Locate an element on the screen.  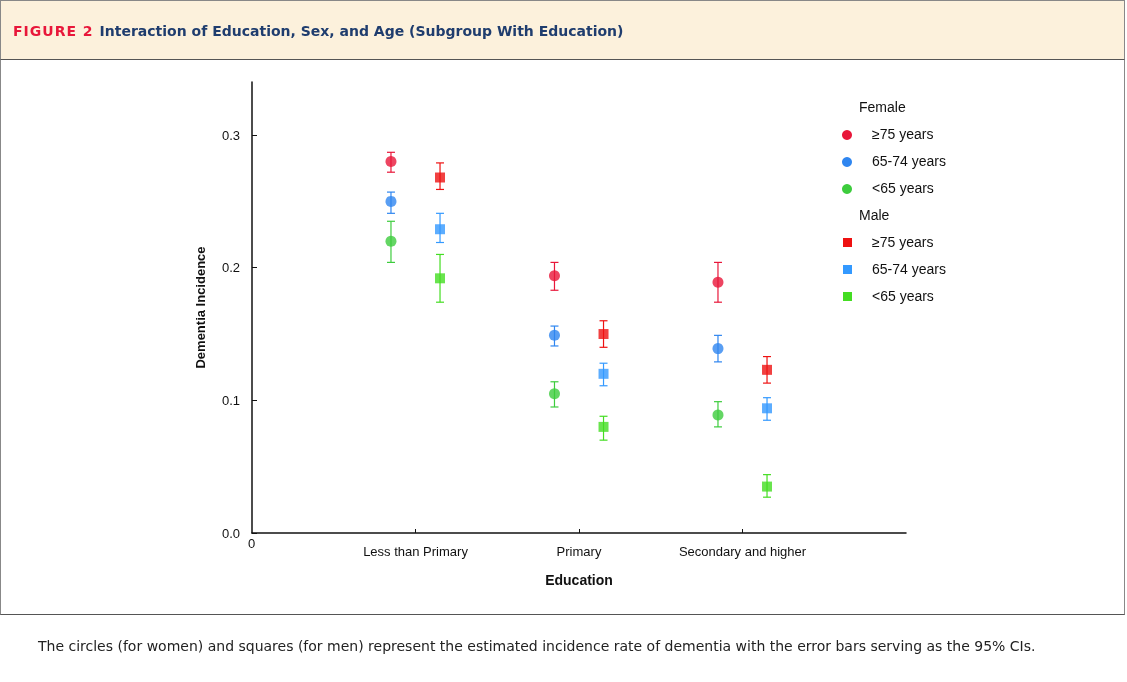
x-axis-title: Education is located at coordinates (579, 580).